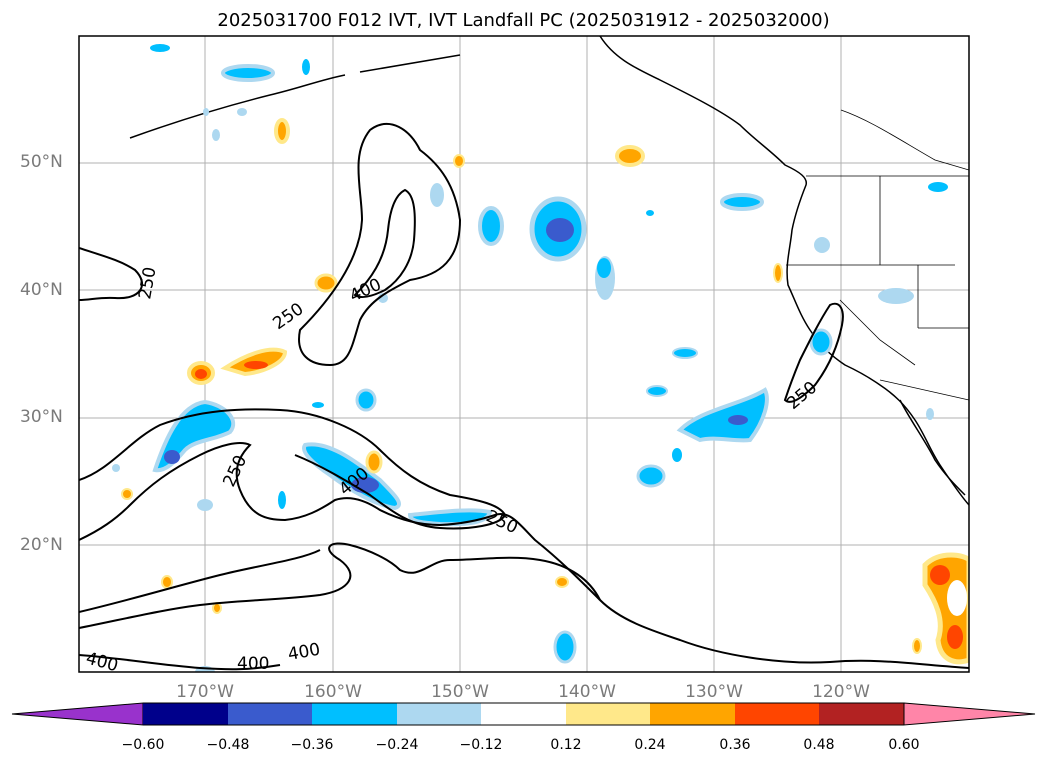  I want to click on colorbar-extend-max, so click(969, 714).